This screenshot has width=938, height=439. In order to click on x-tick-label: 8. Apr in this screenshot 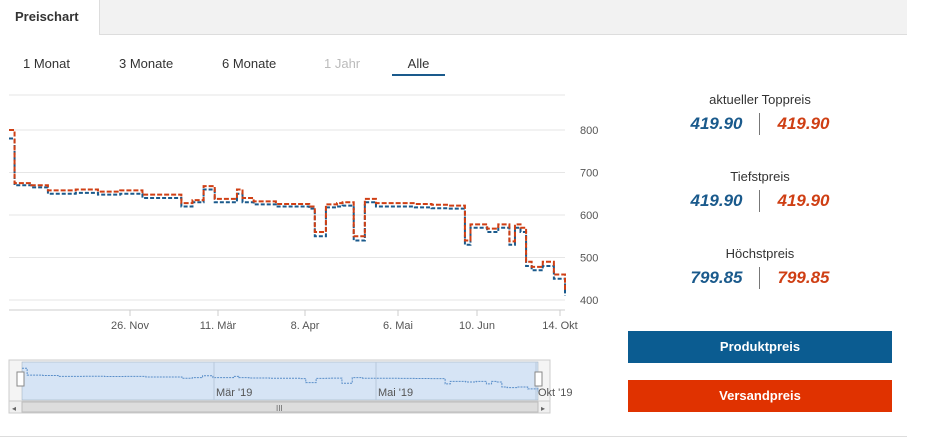, I will do `click(305, 326)`.